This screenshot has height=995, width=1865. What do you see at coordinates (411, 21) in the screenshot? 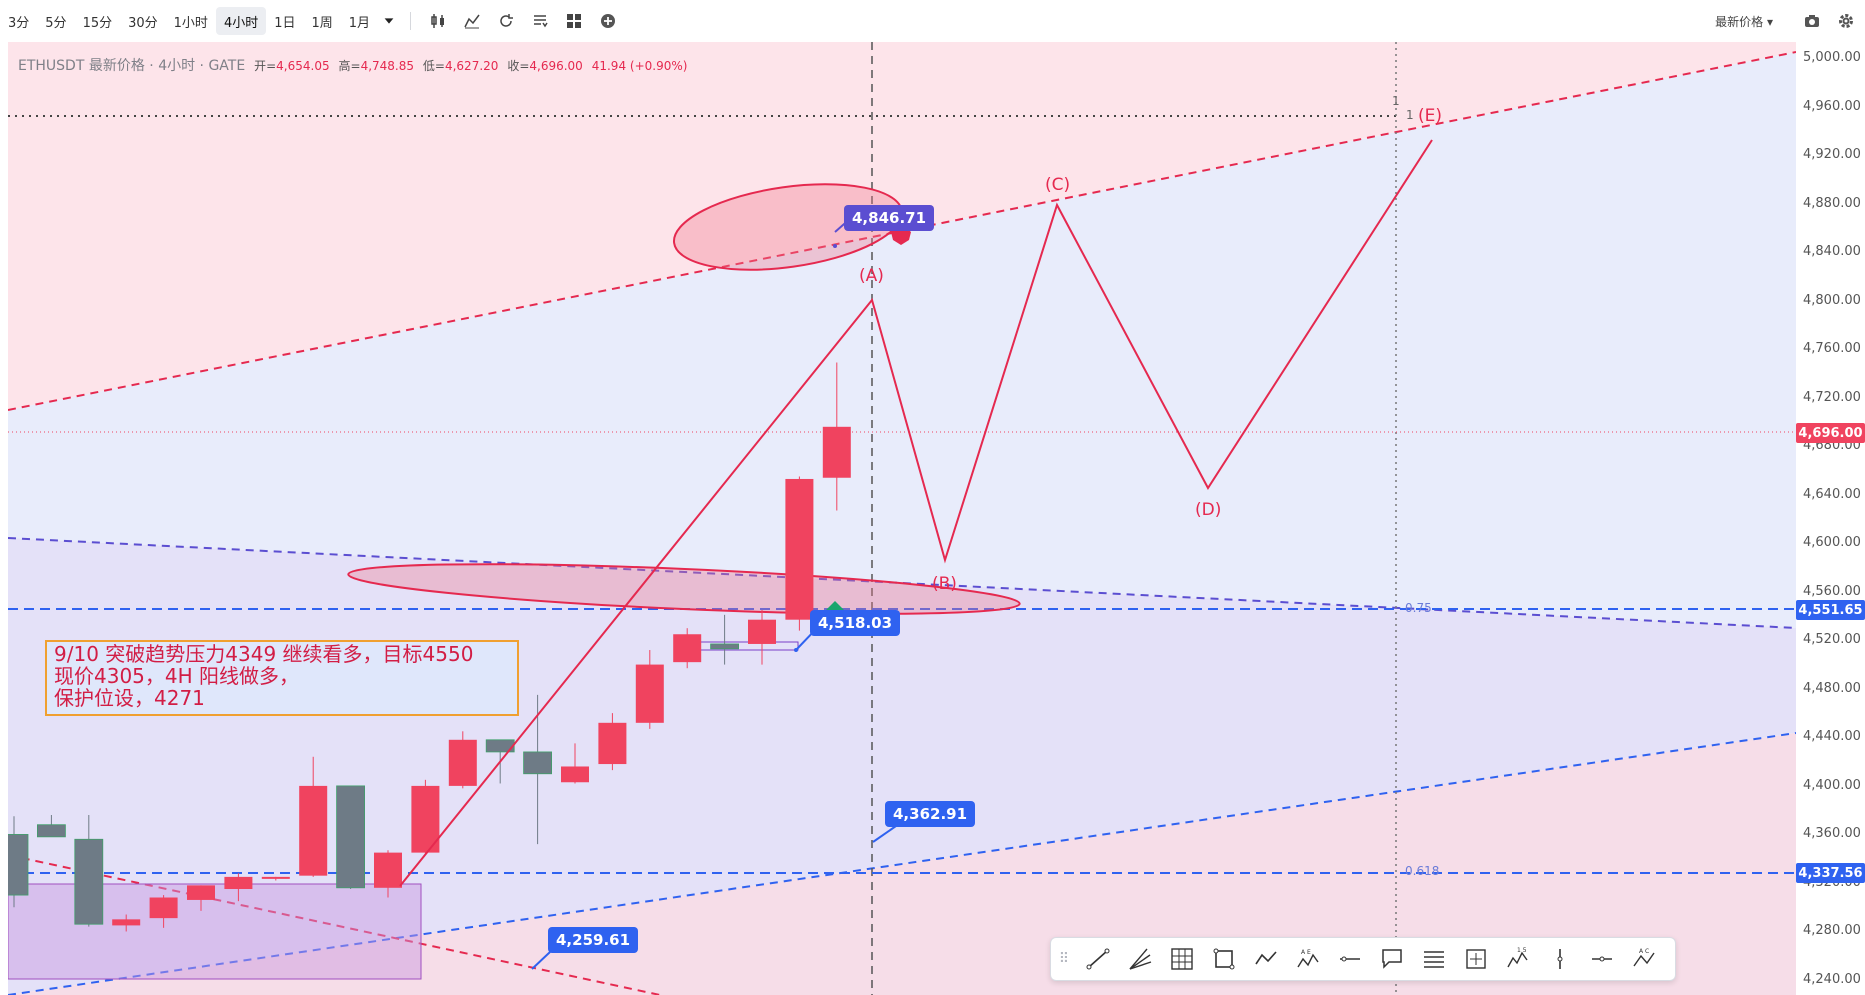
I see `toolbar-divider` at bounding box center [411, 21].